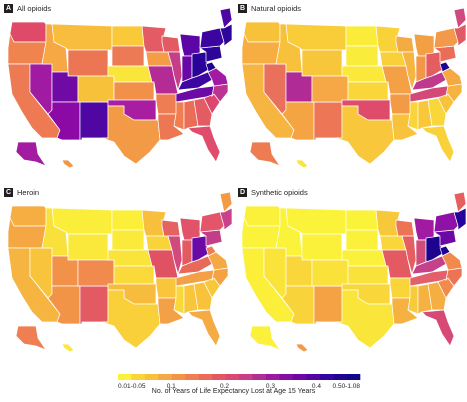  I want to click on legend-tick-label: 0.3, so click(270, 386).